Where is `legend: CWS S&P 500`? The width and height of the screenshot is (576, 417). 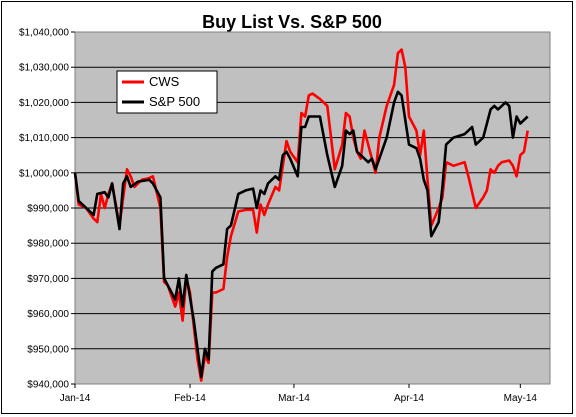 legend: CWS S&P 500 is located at coordinates (167, 92).